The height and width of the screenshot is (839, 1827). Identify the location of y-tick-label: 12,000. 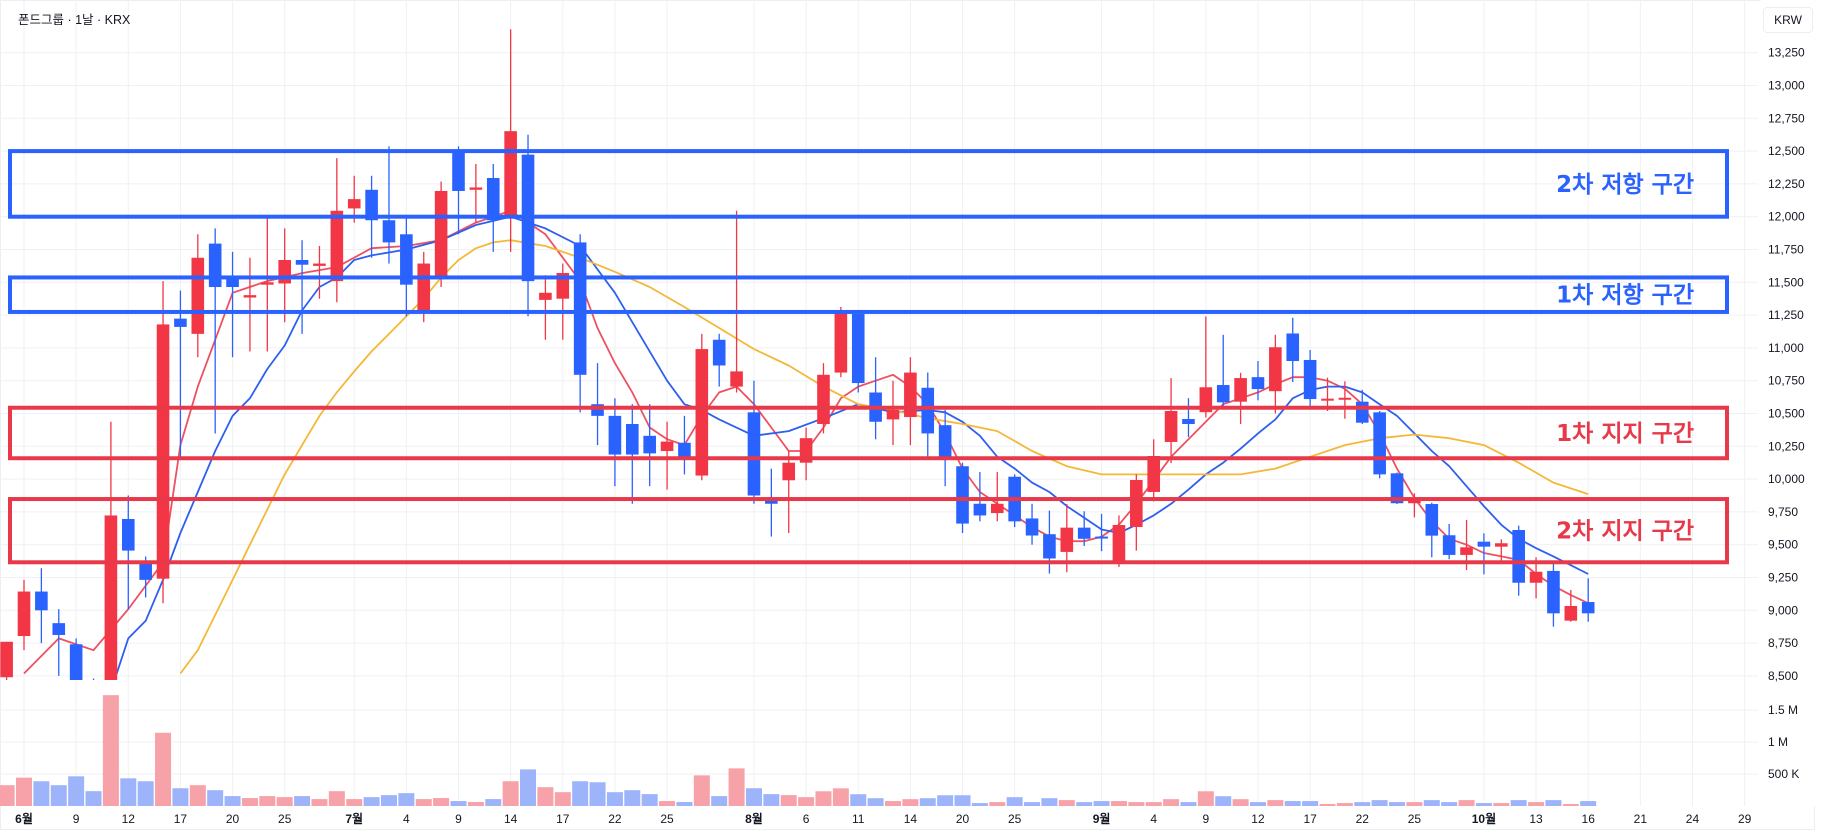
(1786, 217).